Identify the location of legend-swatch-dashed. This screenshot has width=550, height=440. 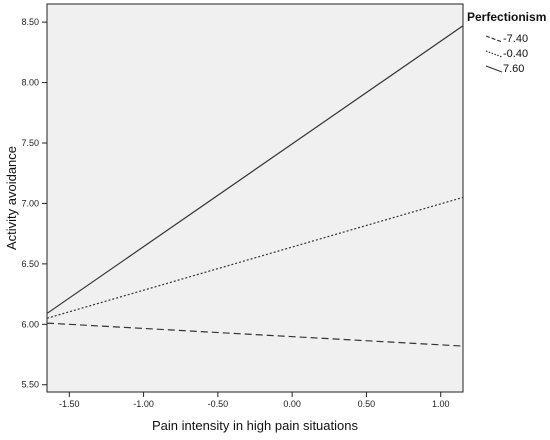
(494, 39).